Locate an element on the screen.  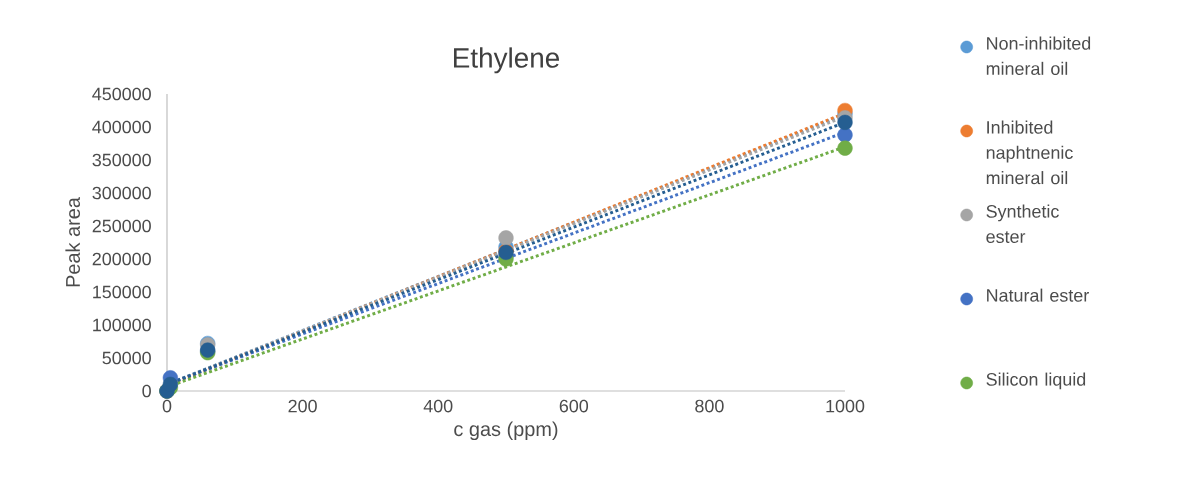
y-tick-label: 250000 is located at coordinates (121, 226).